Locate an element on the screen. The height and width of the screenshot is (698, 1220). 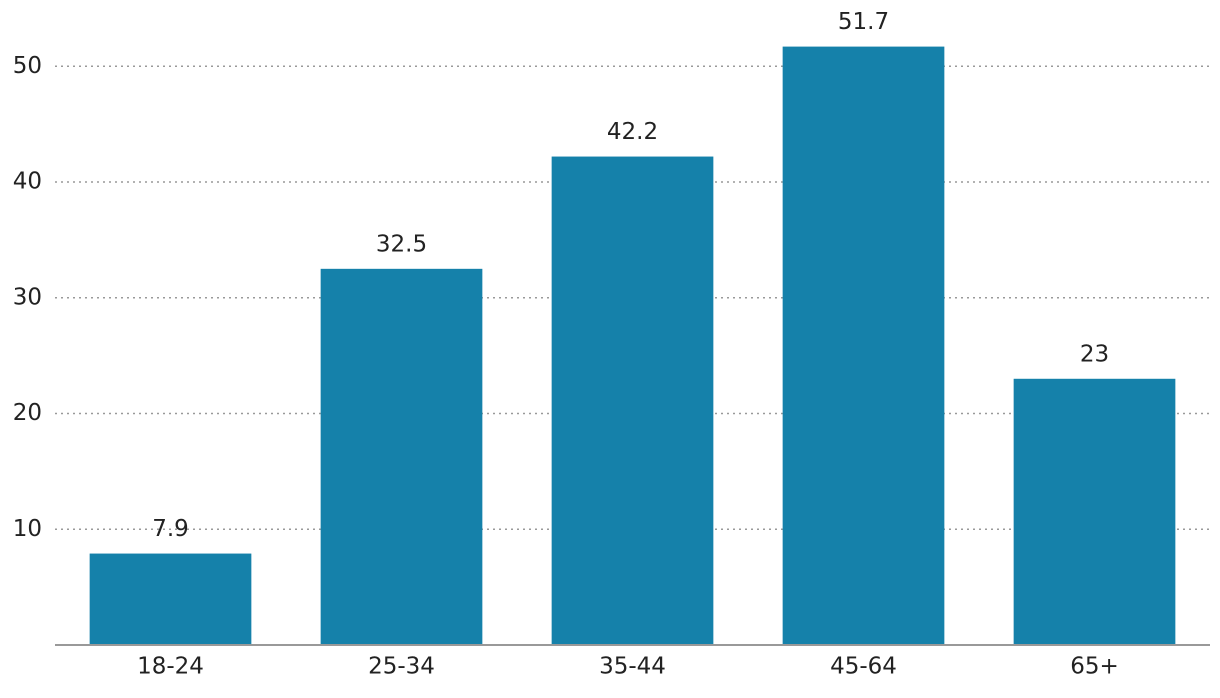
value-label: 51.7 is located at coordinates (863, 22).